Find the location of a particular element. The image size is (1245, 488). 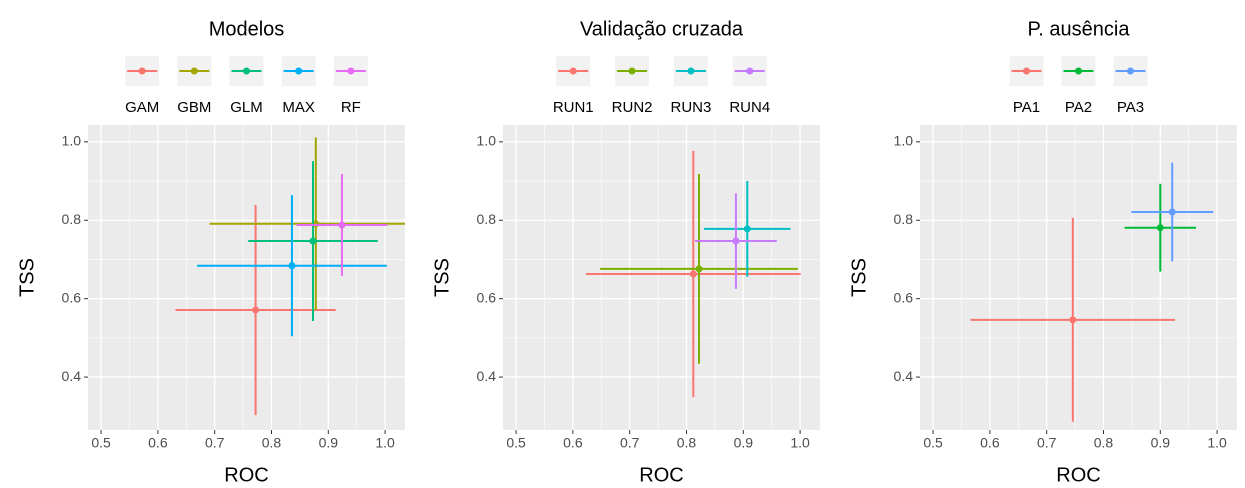

chart-title: P. ausência is located at coordinates (1079, 29).